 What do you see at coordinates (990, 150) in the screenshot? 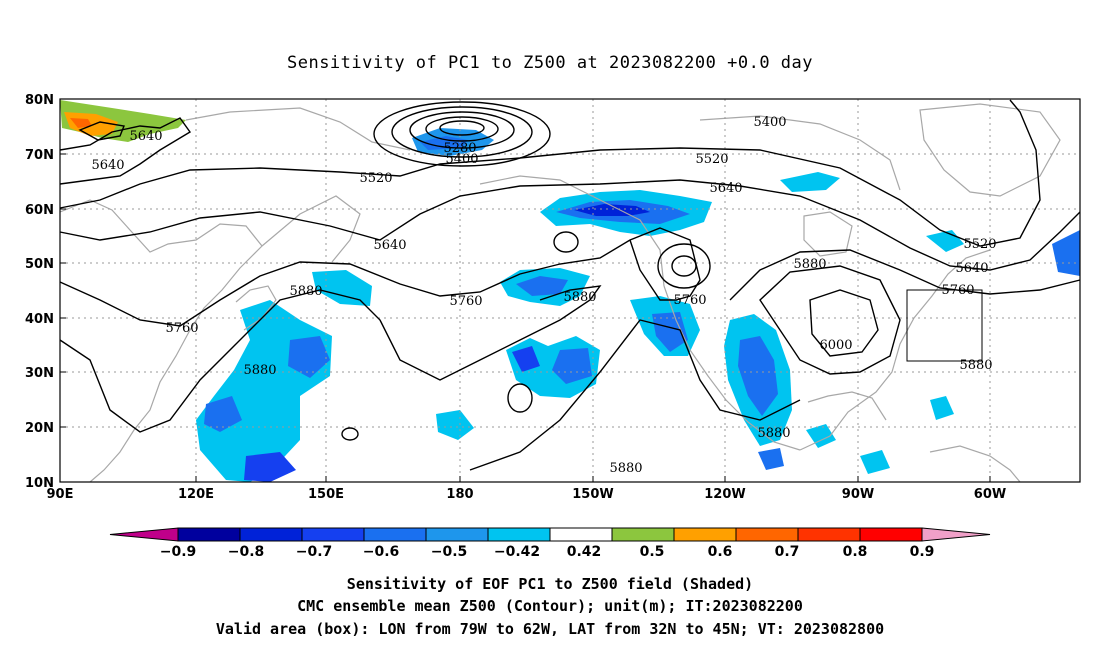
I see `coastline-greenland` at bounding box center [990, 150].